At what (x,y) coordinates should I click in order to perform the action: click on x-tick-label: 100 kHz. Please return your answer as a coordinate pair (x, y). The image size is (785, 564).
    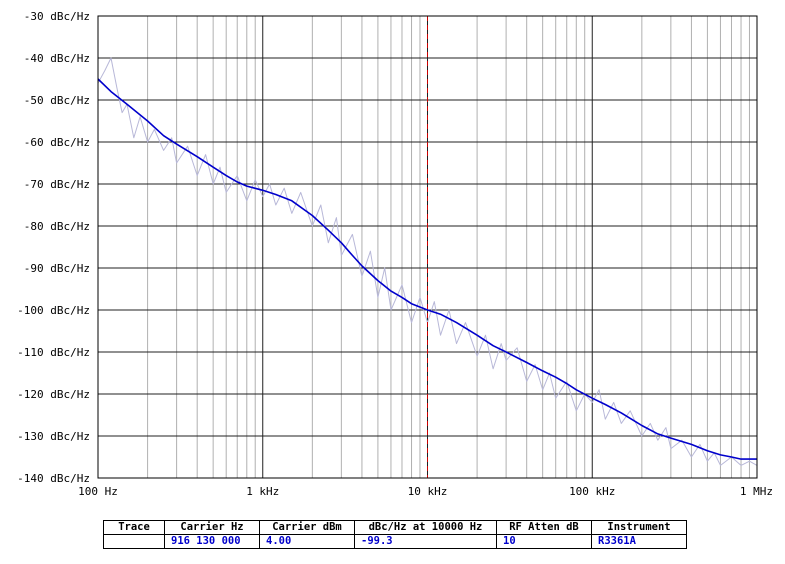
    Looking at the image, I should click on (592, 491).